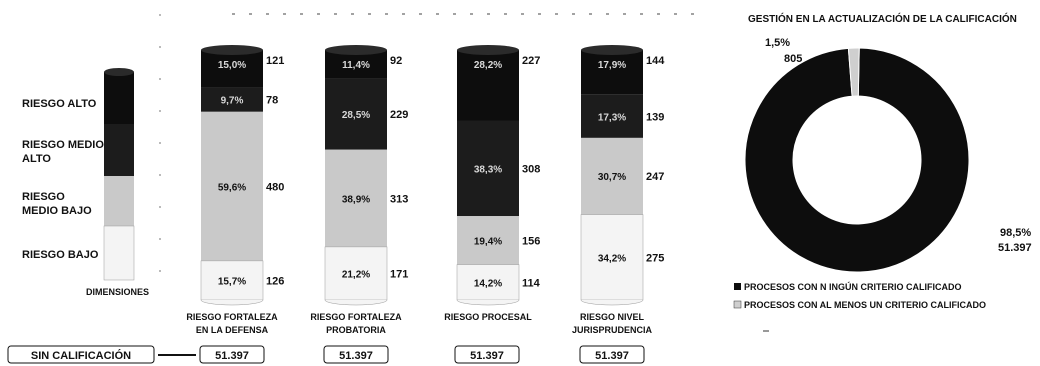  What do you see at coordinates (531, 61) in the screenshot?
I see `count-label-riesgo-procesal-riesgo-alto: 227` at bounding box center [531, 61].